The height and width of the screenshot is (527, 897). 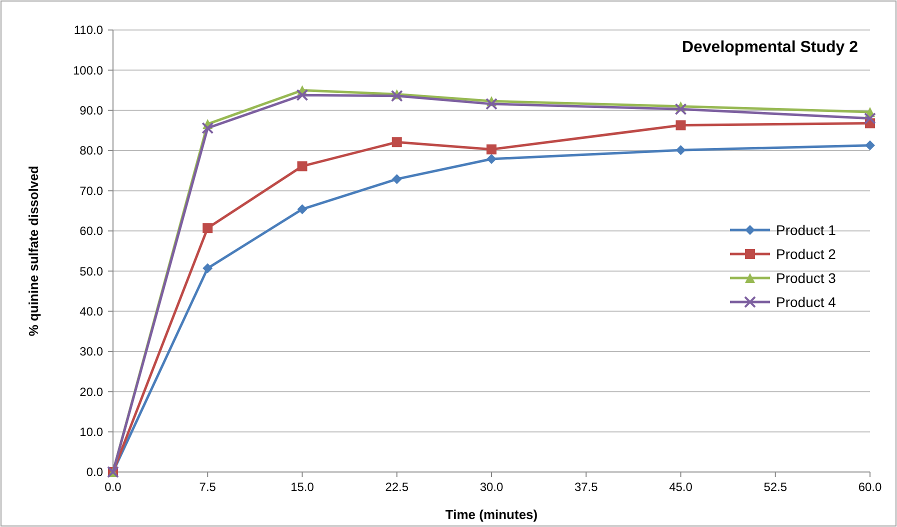 What do you see at coordinates (92, 432) in the screenshot?
I see `y-tick-label: 10.0` at bounding box center [92, 432].